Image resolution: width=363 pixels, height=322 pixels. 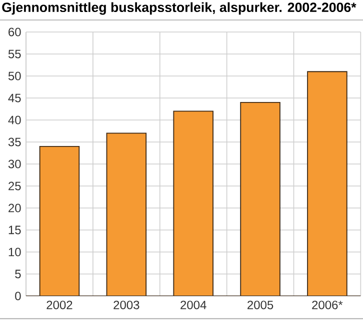 What do you see at coordinates (14, 120) in the screenshot?
I see `y-tick-label: 40` at bounding box center [14, 120].